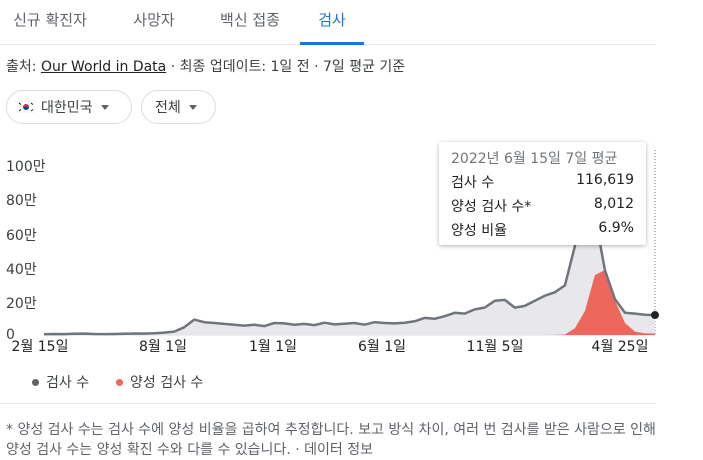 The image size is (703, 460). I want to click on tooltip-row: 검사 수 116,619, so click(542, 182).